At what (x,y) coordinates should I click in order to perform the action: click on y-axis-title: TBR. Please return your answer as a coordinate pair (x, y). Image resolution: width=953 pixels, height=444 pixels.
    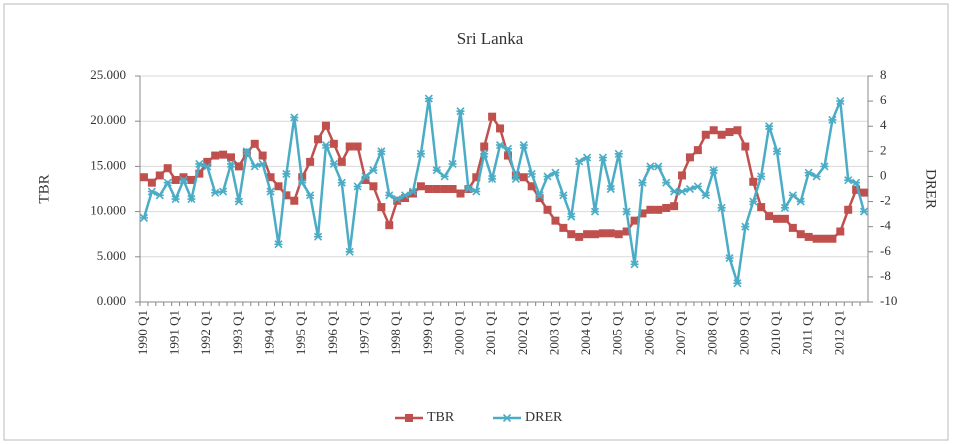
    Looking at the image, I should click on (44, 188).